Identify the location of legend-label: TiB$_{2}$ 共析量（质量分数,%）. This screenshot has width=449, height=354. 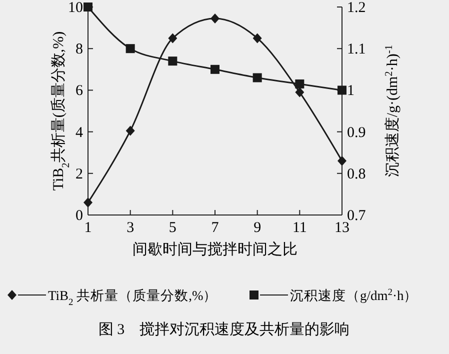
(133, 298).